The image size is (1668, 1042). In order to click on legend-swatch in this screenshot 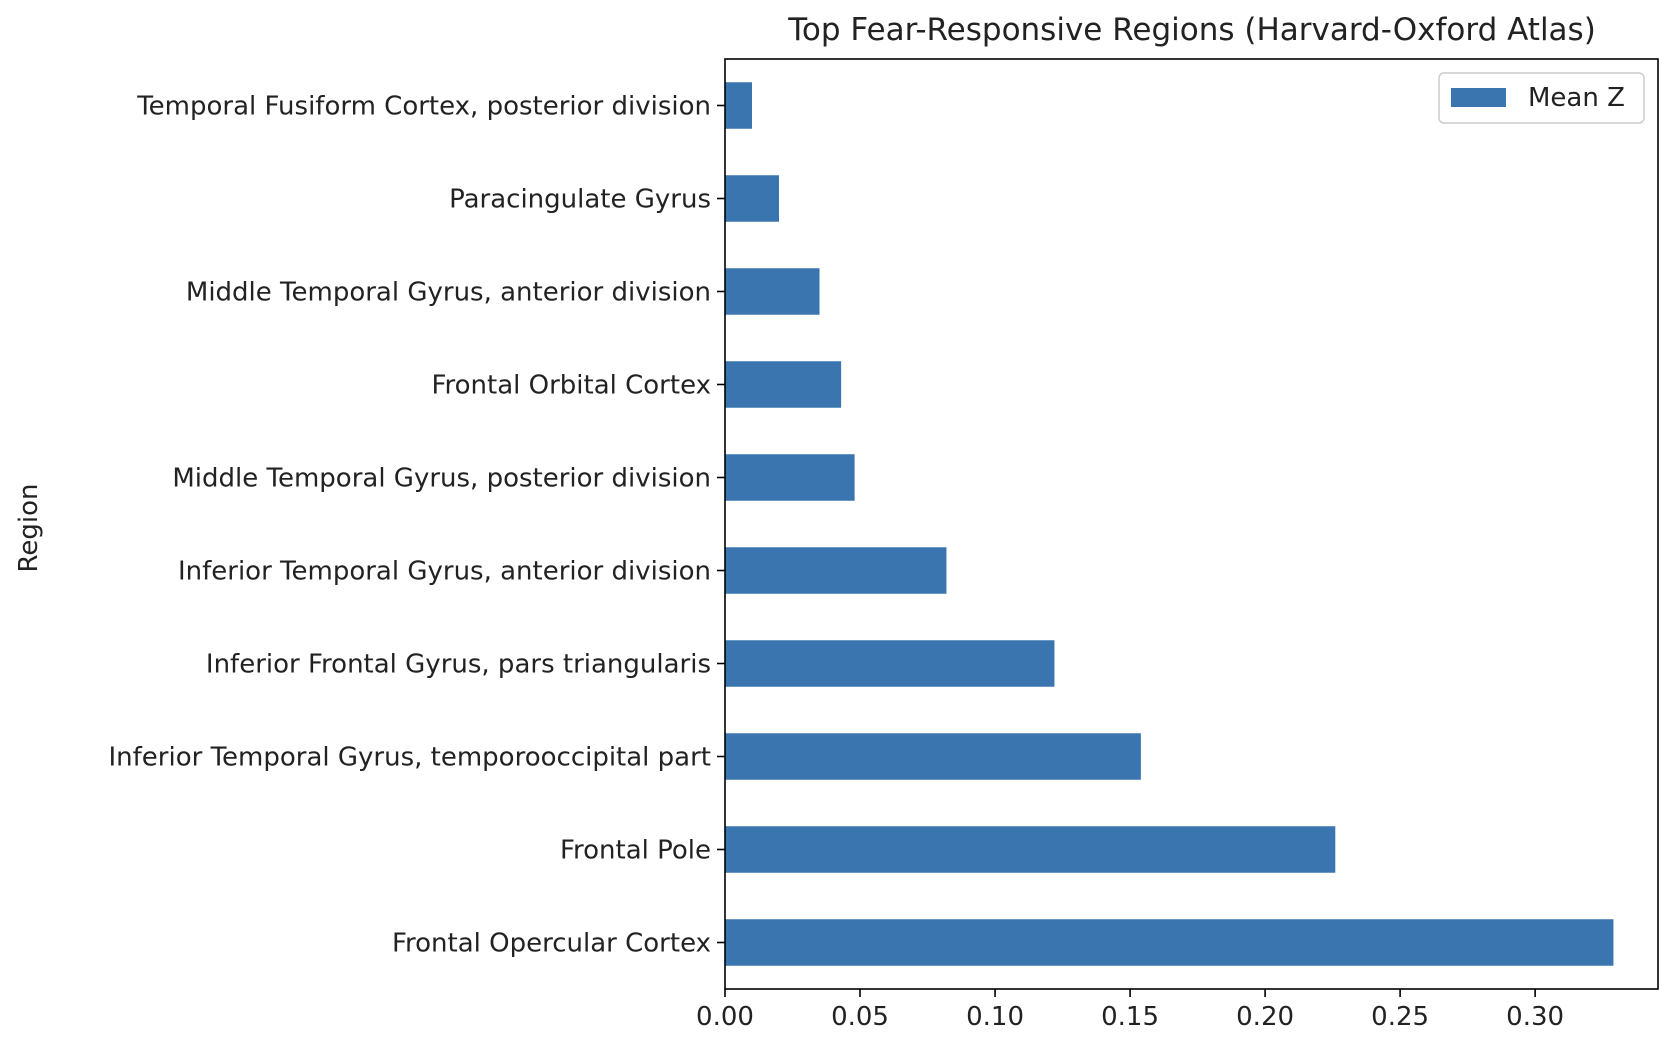, I will do `click(1478, 97)`.